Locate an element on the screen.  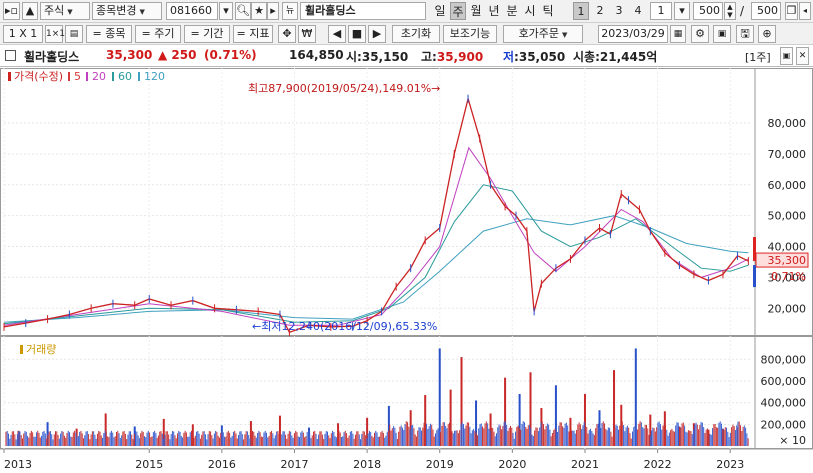
unit-label: [1주] is located at coordinates (758, 57).